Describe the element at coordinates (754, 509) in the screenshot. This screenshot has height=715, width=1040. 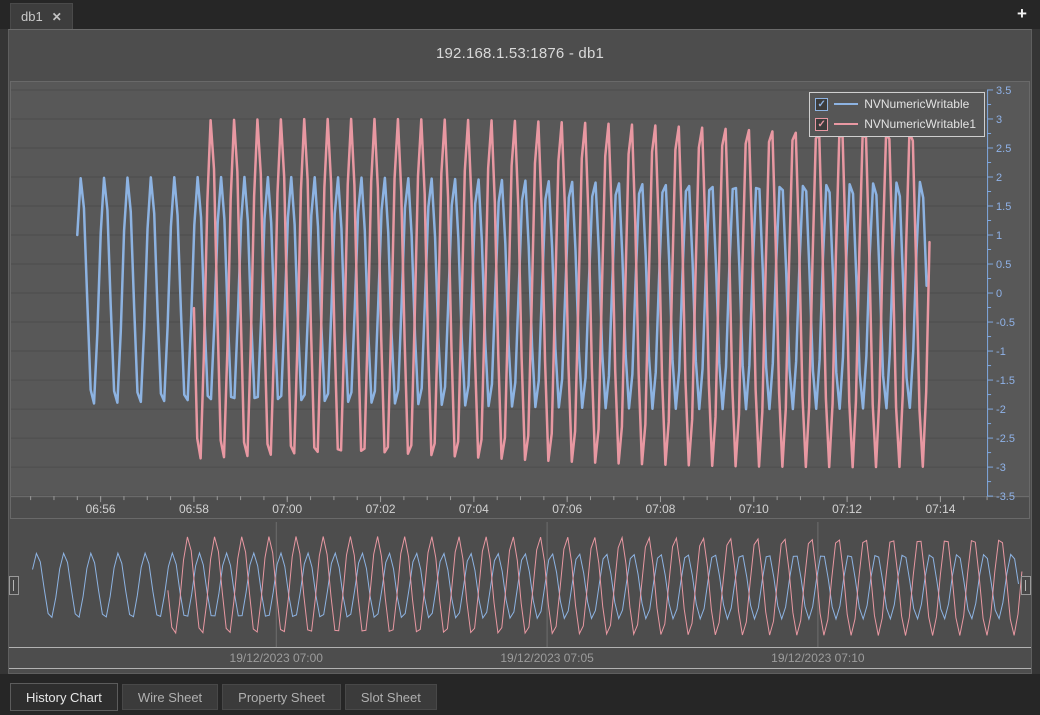
I see `x-tick-label: 07:10` at that location.